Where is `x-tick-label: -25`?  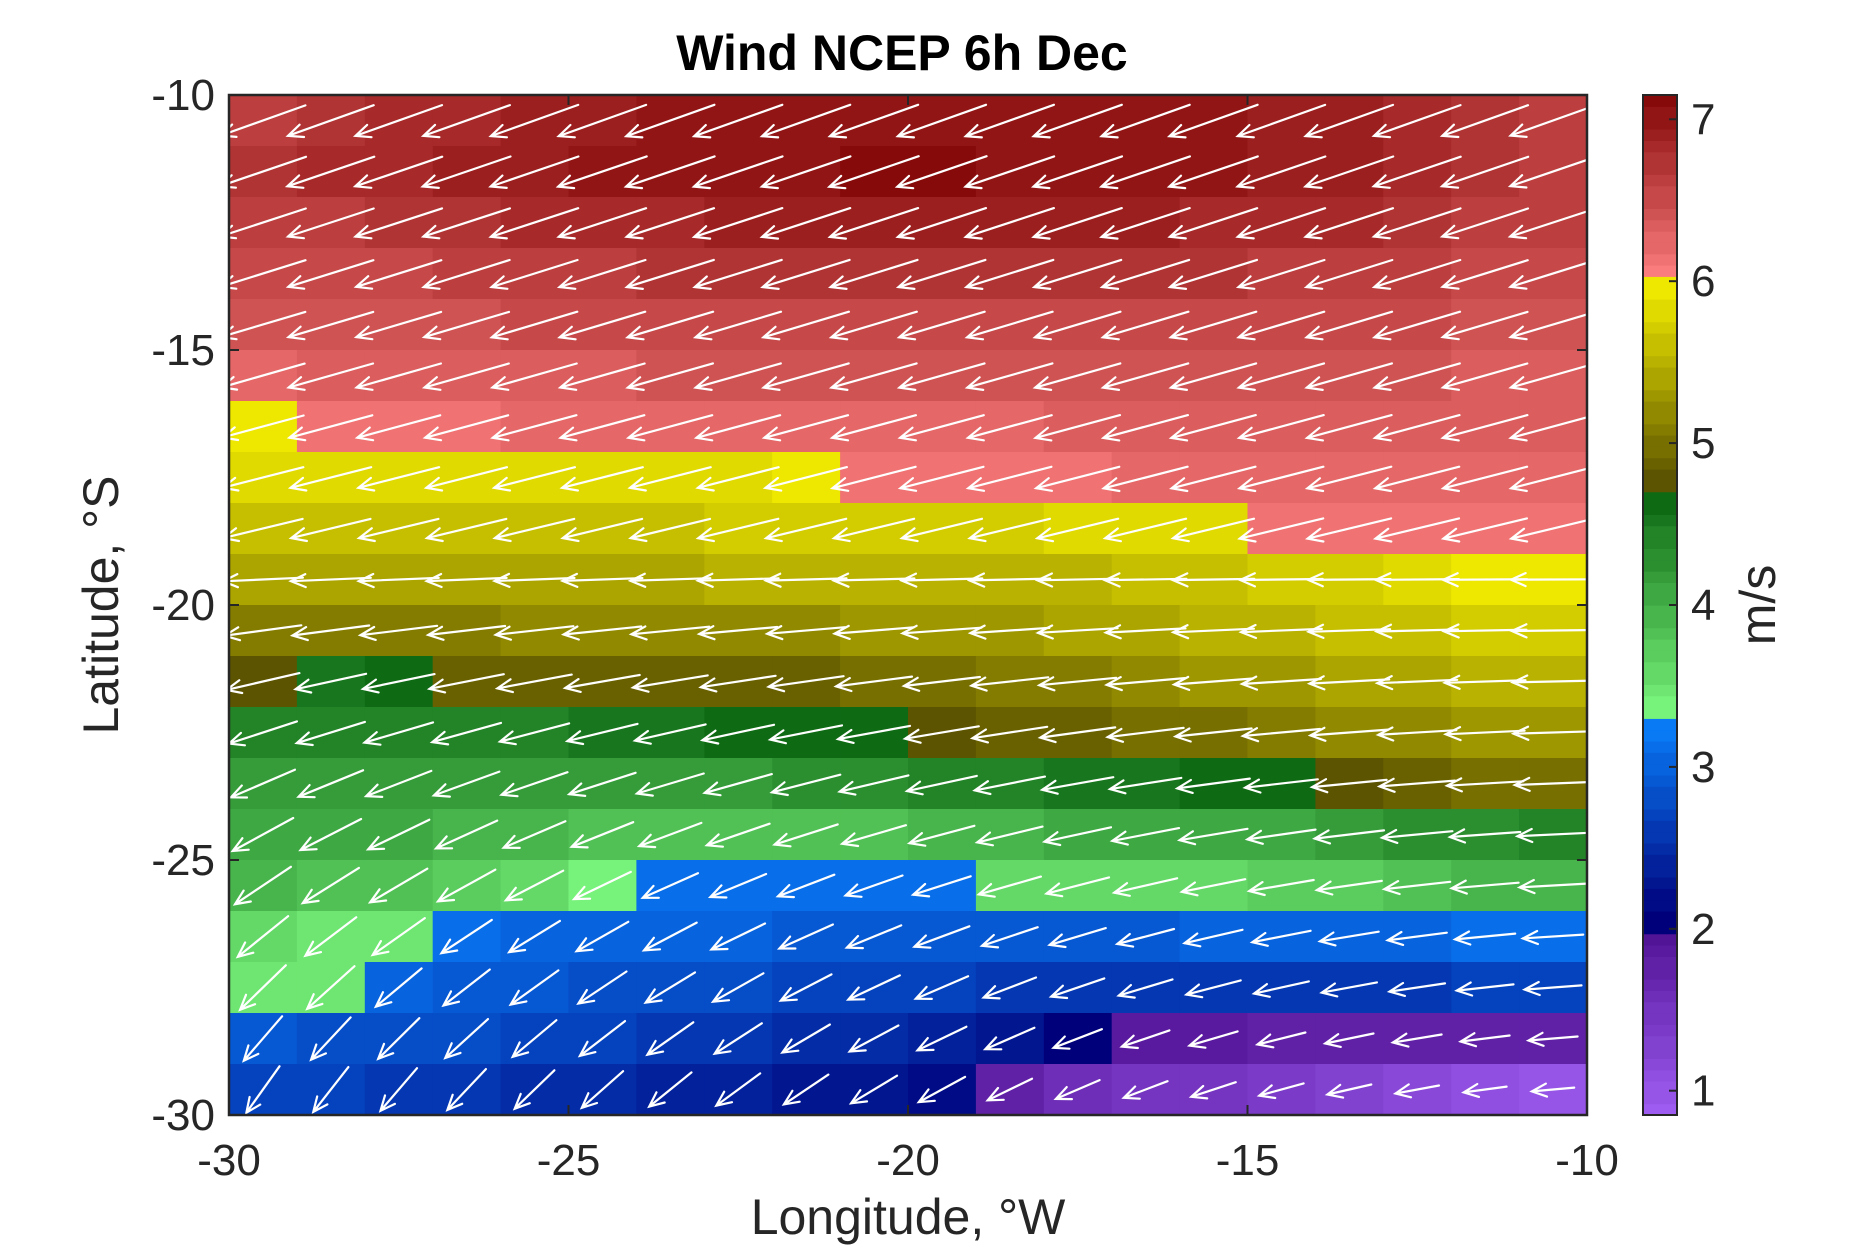
x-tick-label: -25 is located at coordinates (569, 1160).